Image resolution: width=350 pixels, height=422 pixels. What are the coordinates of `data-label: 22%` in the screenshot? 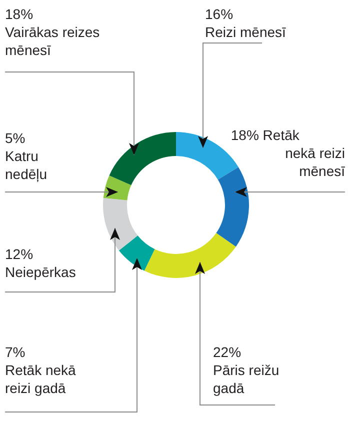 It's located at (227, 352).